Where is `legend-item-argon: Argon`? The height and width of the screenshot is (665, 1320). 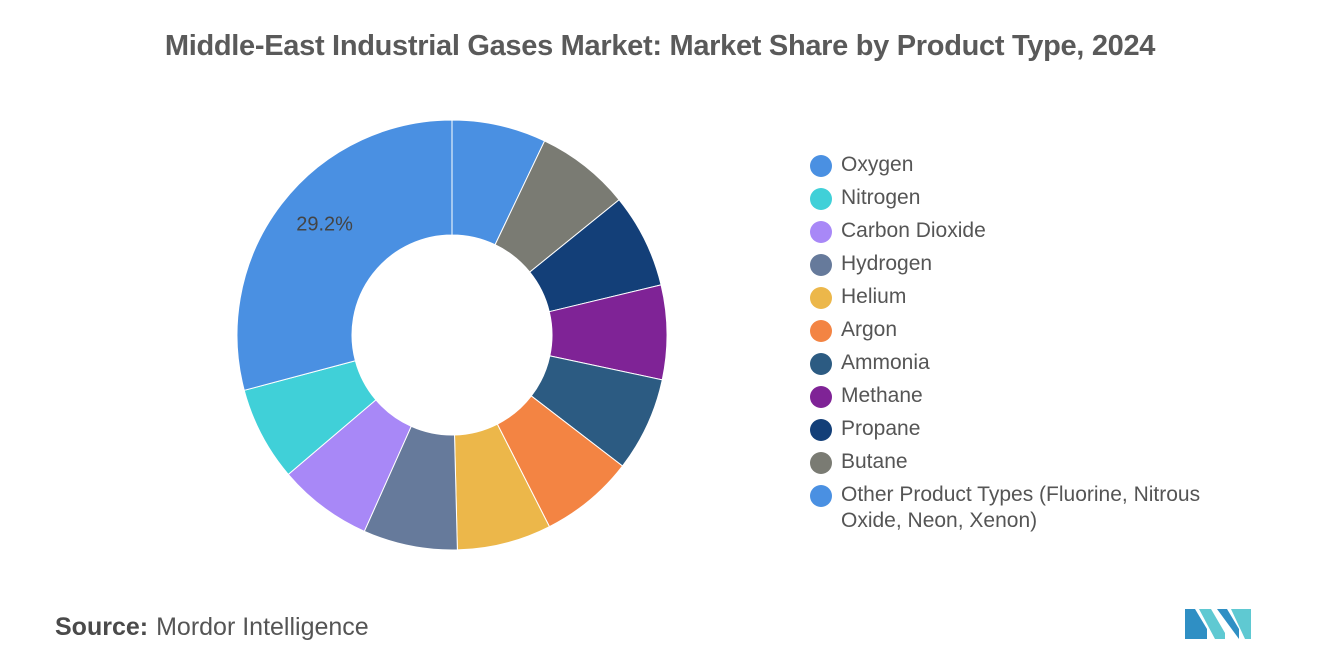 legend-item-argon: Argon is located at coordinates (1030, 330).